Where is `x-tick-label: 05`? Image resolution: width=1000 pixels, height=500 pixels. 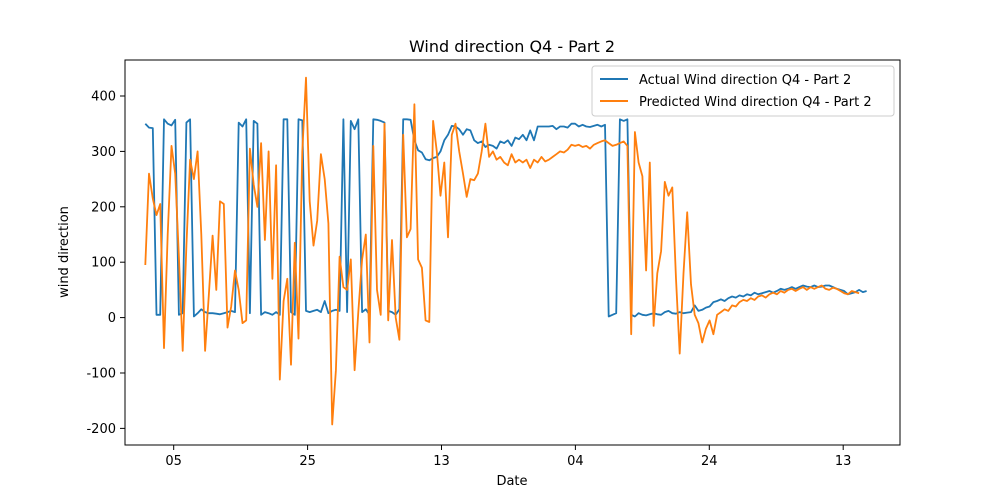
x-tick-label: 05 is located at coordinates (173, 461).